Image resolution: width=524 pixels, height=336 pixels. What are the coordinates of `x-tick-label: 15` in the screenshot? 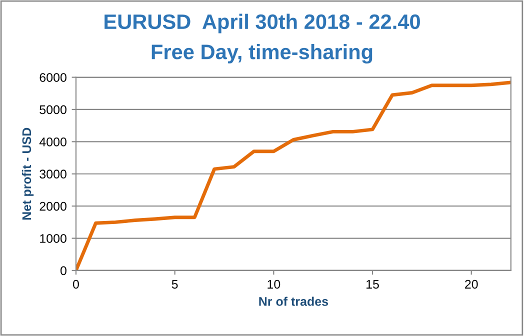 It's located at (372, 284).